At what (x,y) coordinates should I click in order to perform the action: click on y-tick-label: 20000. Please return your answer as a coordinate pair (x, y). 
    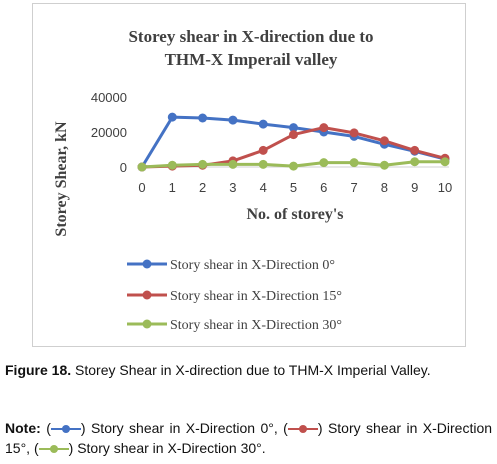
    Looking at the image, I should click on (109, 132).